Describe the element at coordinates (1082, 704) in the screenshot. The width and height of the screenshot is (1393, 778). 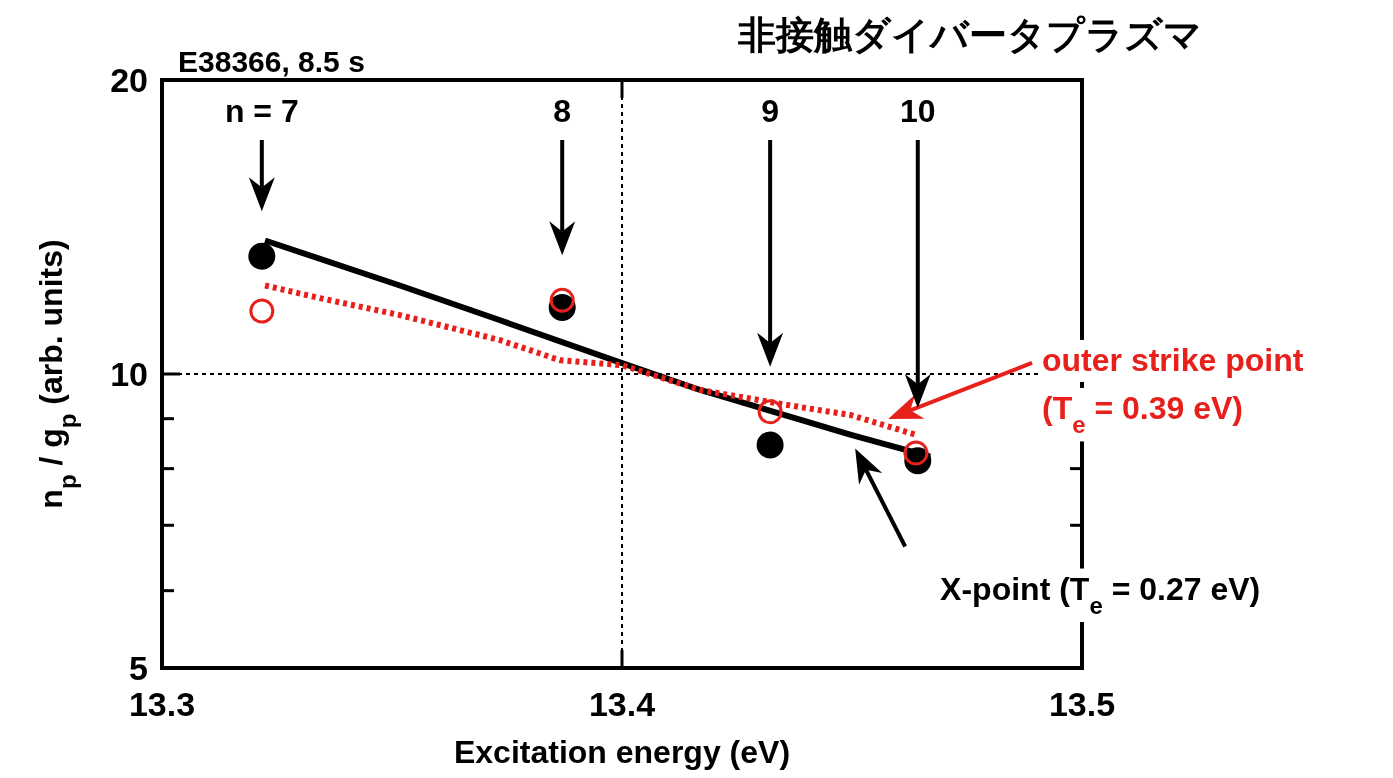
I see `x-tick-label: 13.5` at that location.